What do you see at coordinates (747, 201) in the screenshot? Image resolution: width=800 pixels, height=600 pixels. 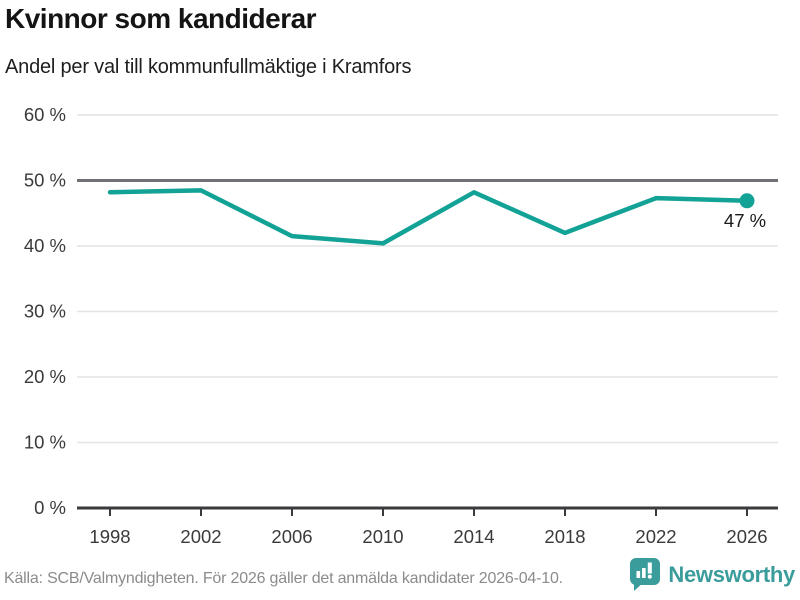 I see `end-point-dot` at bounding box center [747, 201].